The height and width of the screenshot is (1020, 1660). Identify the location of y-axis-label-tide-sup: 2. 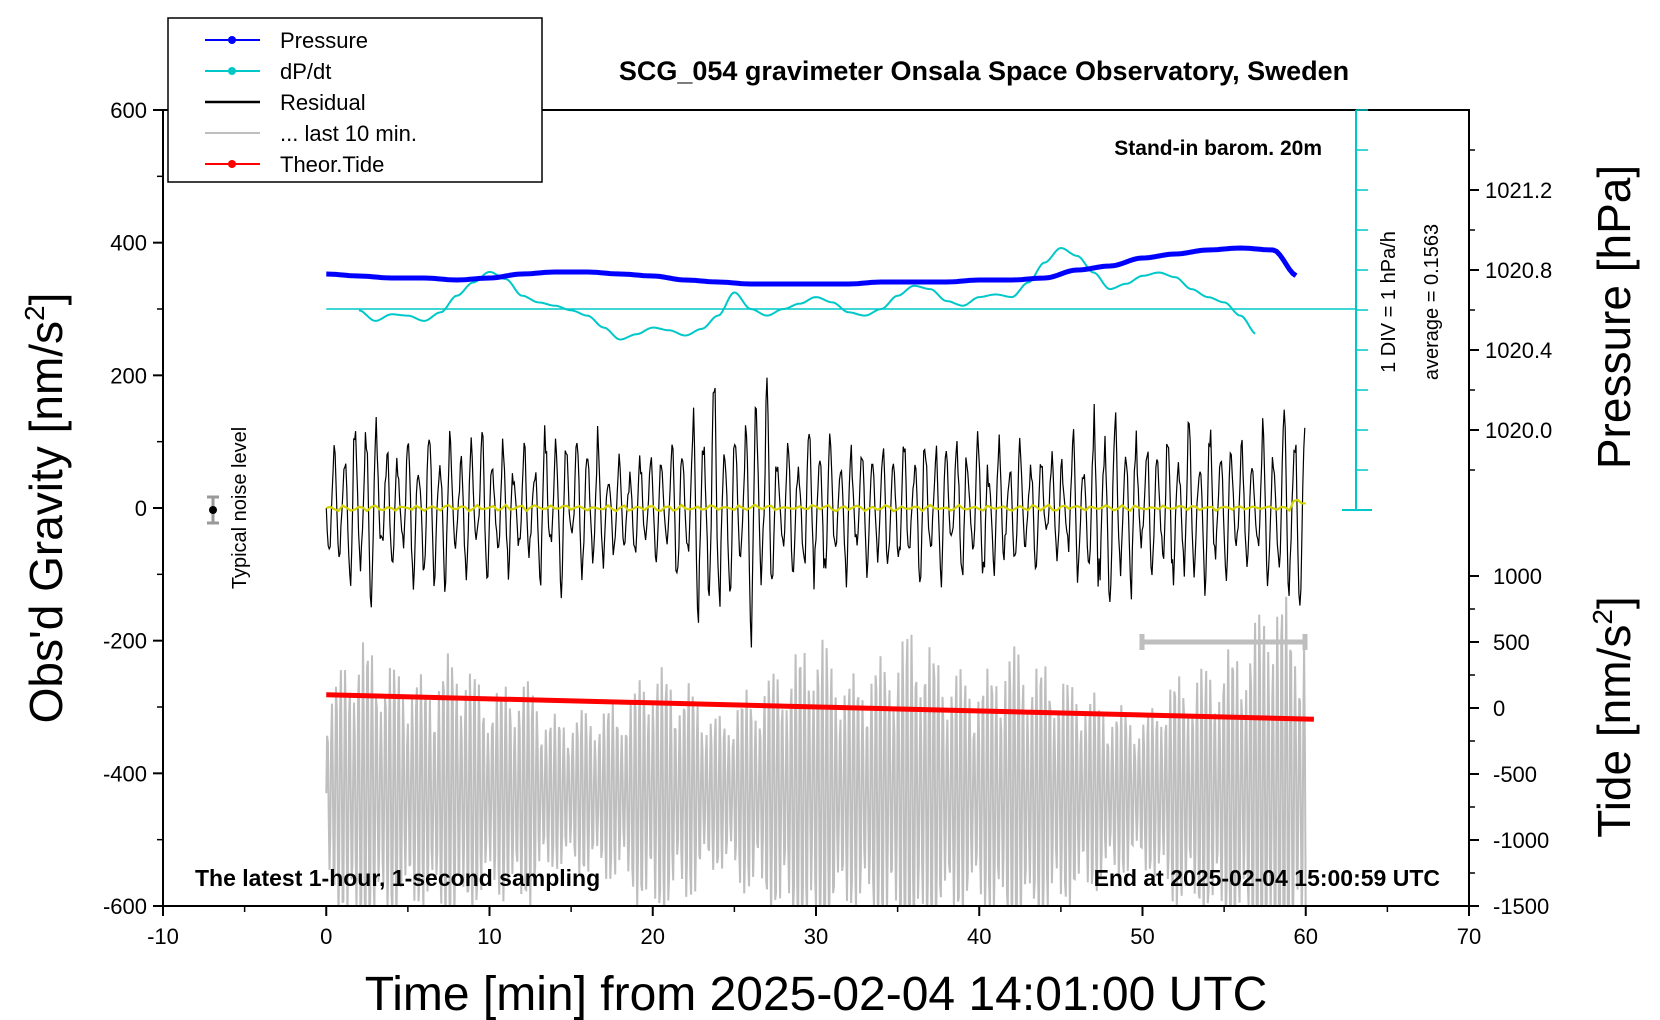
(1602, 617).